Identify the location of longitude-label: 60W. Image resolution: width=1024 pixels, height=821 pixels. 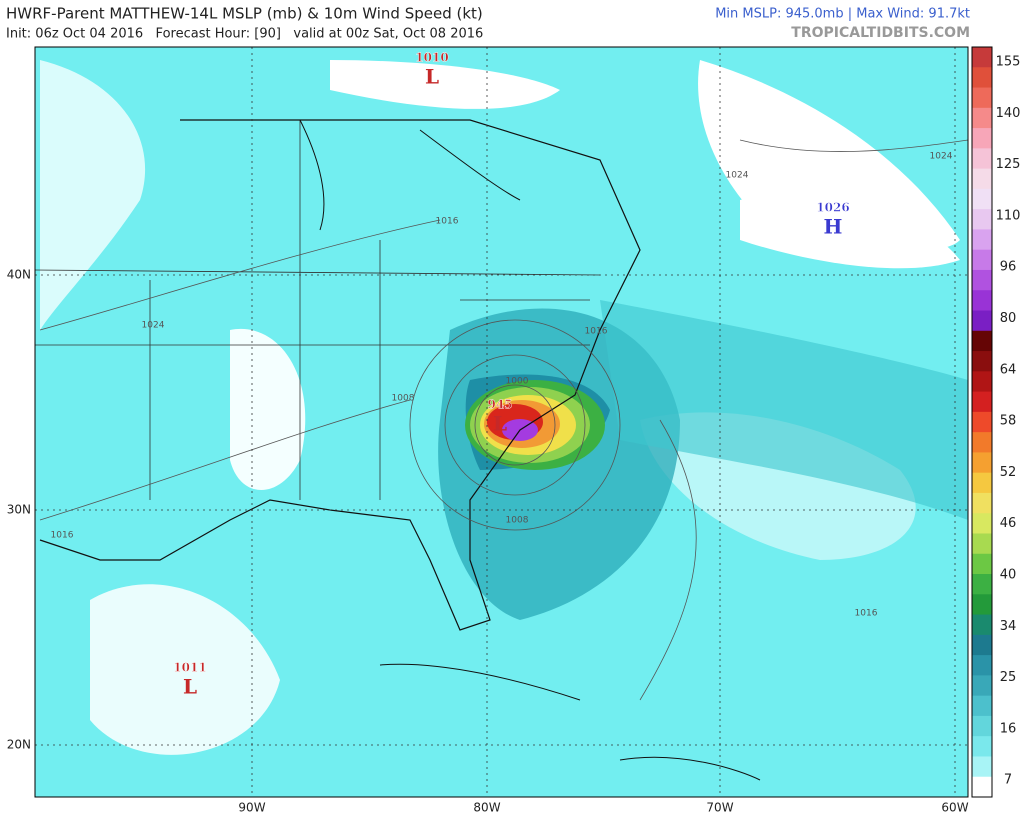
(954, 808).